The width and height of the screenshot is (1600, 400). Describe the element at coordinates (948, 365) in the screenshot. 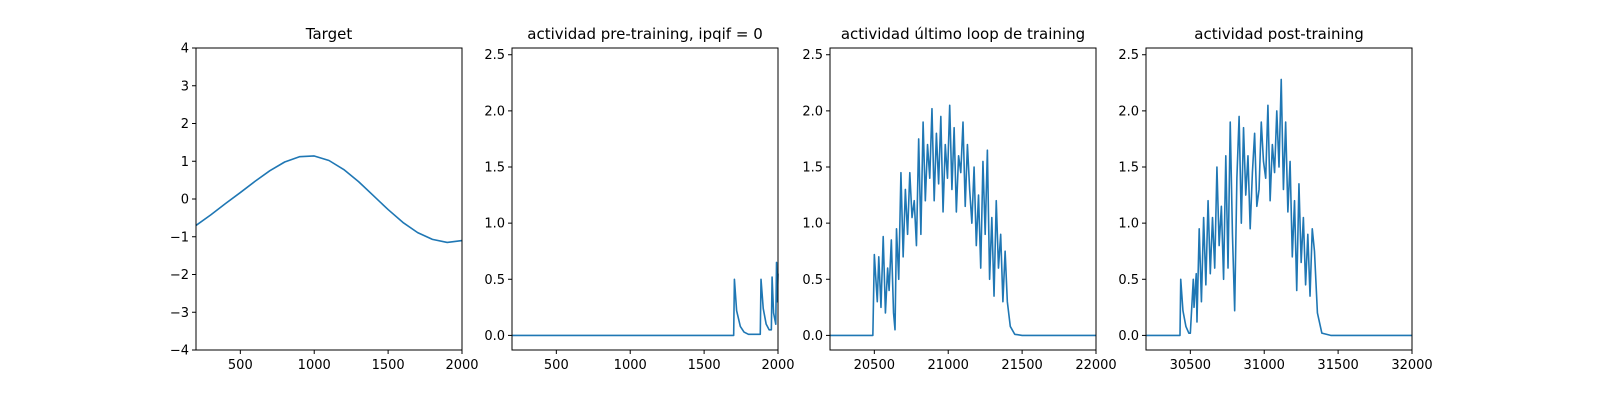

I see `x-tick-label: 21000` at that location.